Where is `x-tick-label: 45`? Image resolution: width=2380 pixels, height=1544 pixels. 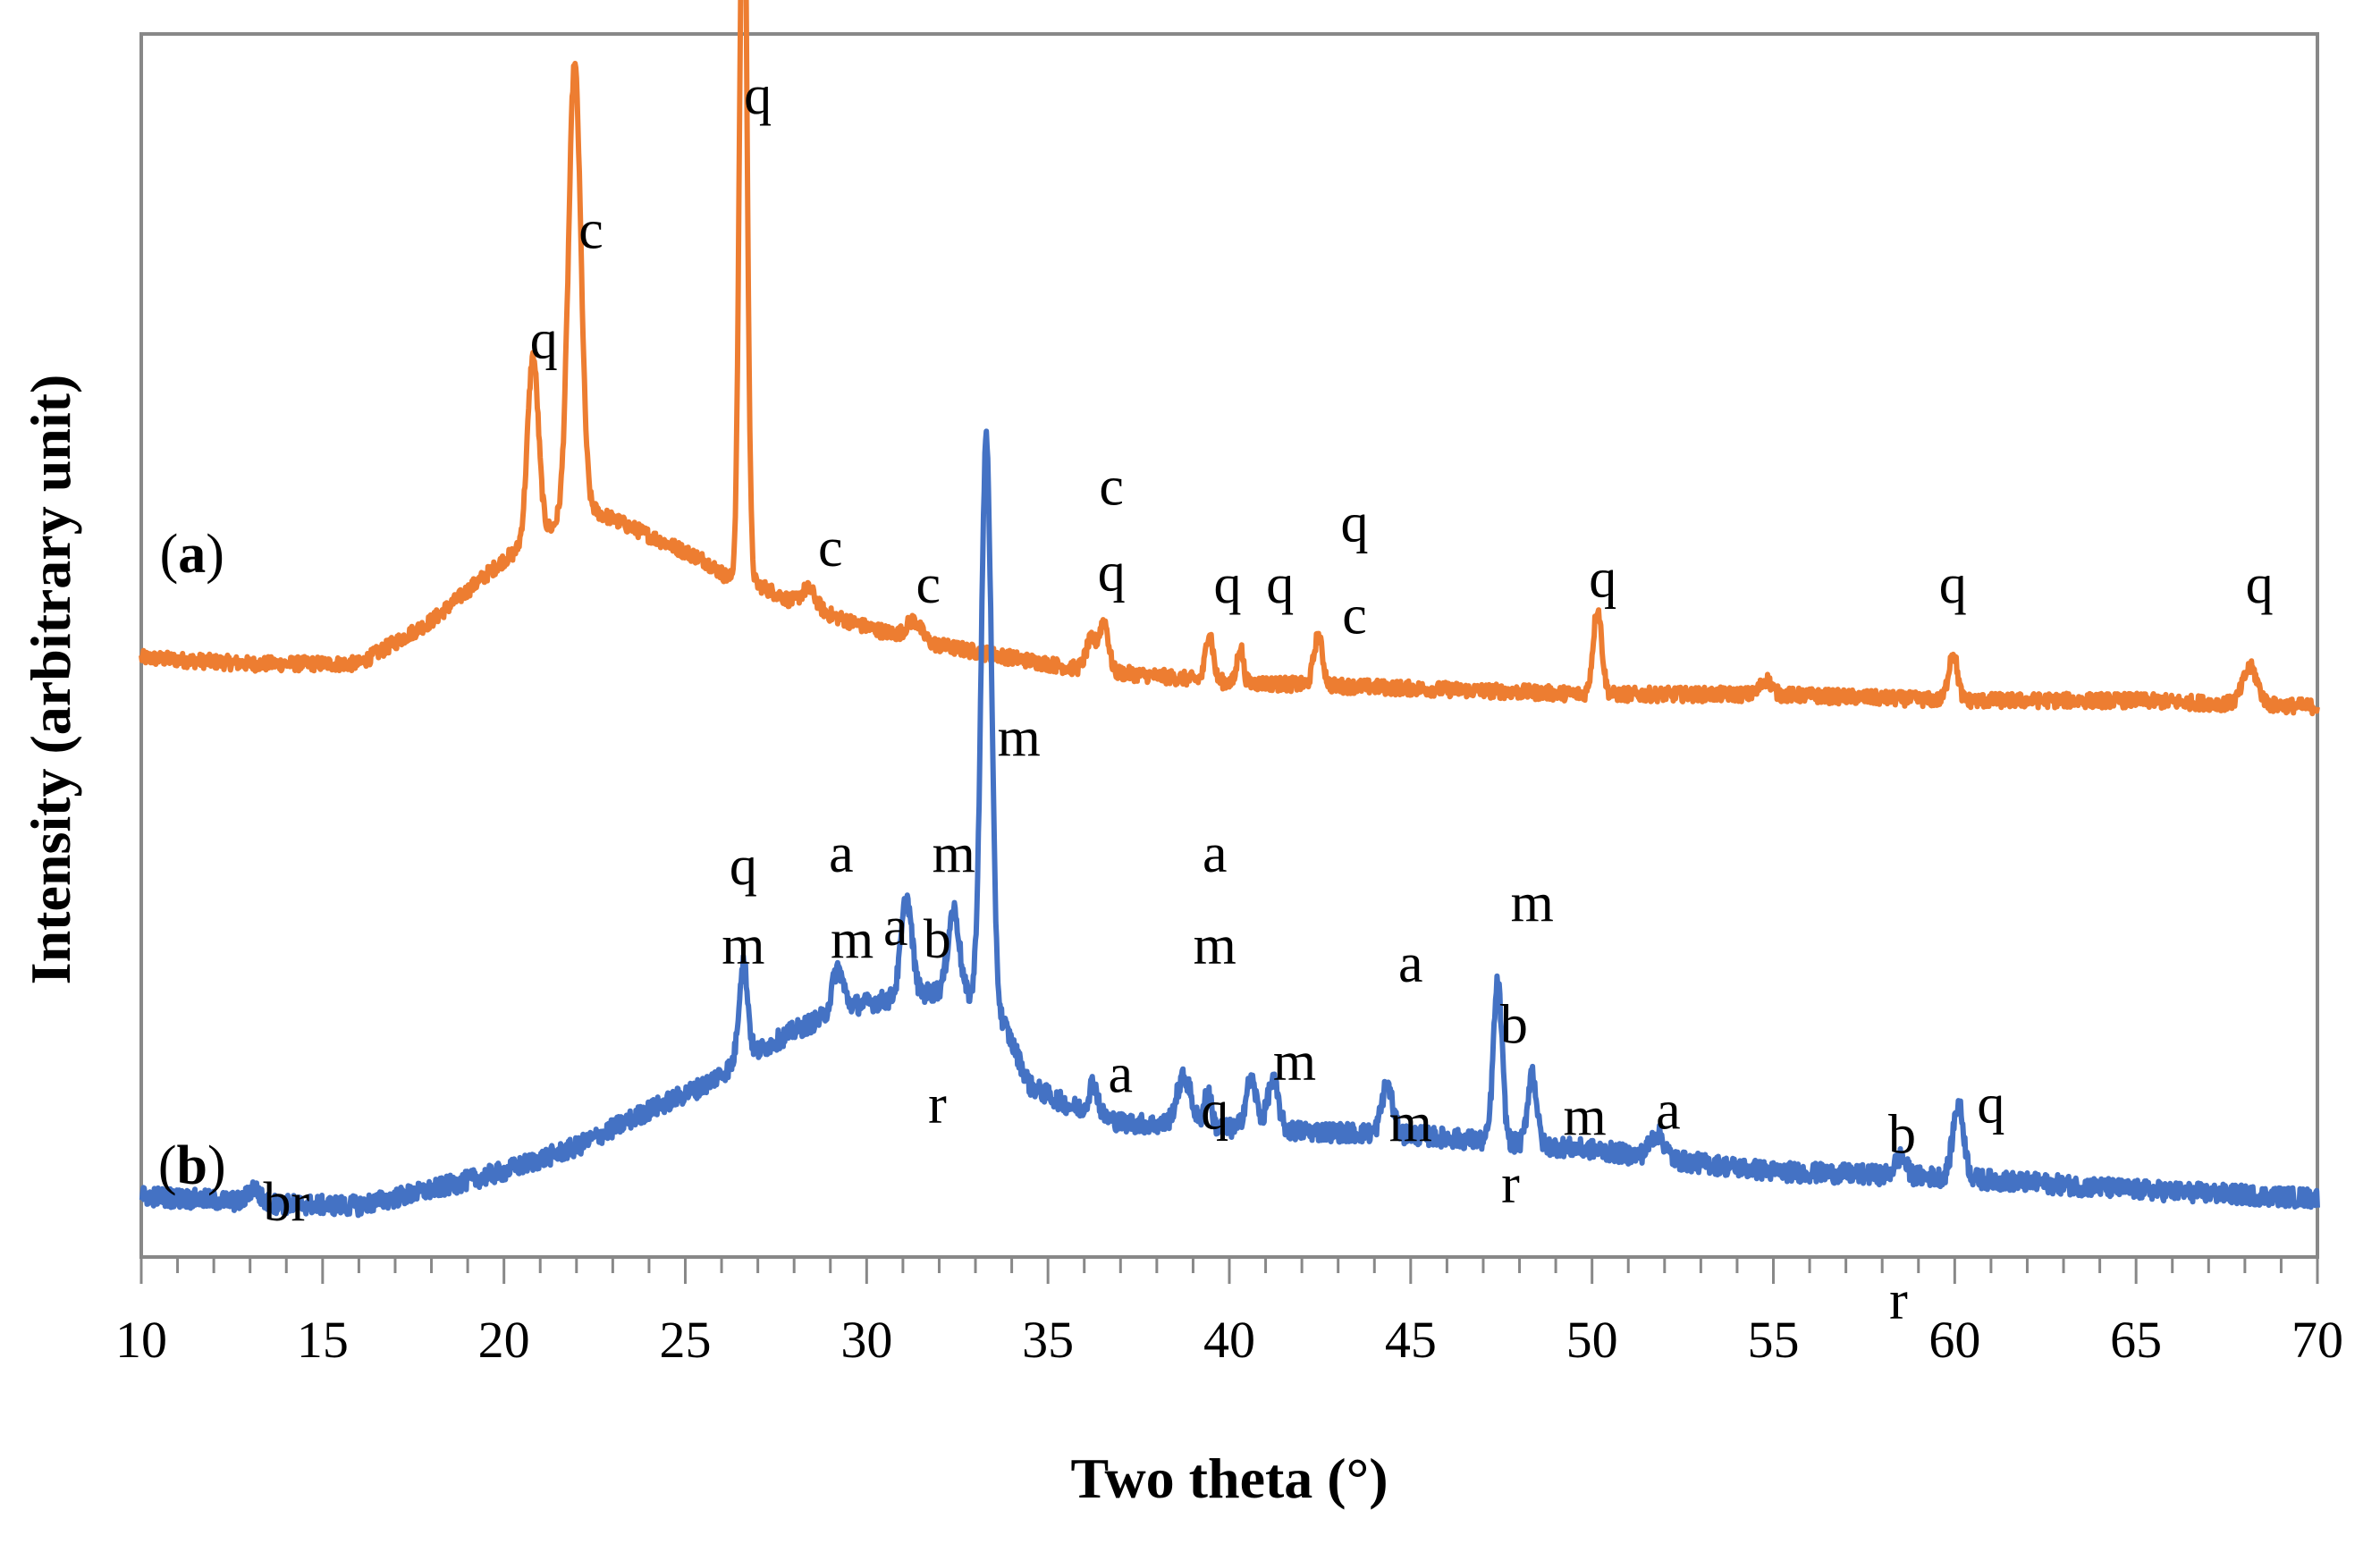
x-tick-label: 45 is located at coordinates (1411, 1340).